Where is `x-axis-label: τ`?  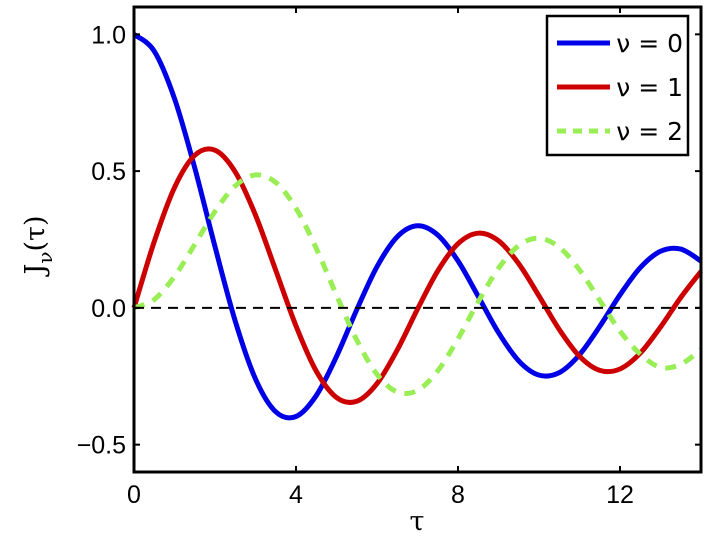 x-axis-label: τ is located at coordinates (417, 521).